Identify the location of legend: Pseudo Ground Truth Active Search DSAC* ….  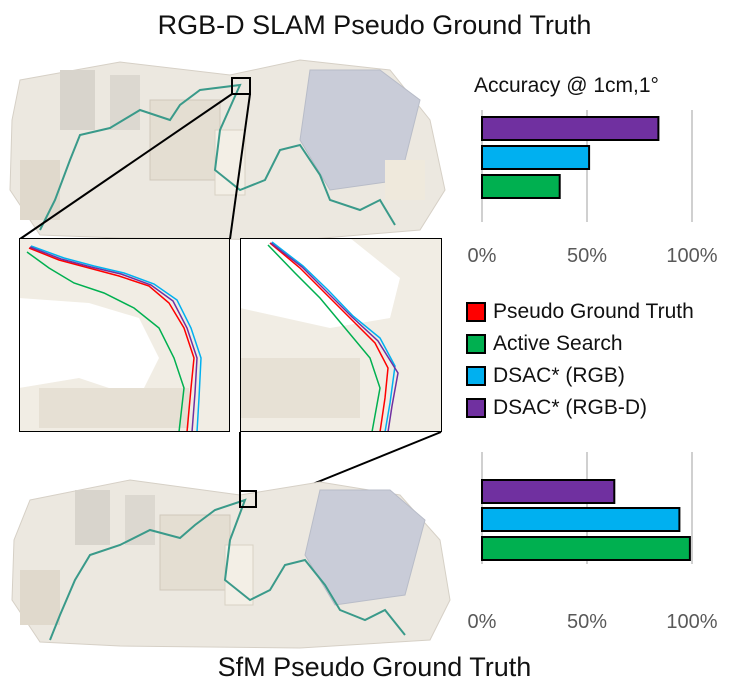
(580, 360).